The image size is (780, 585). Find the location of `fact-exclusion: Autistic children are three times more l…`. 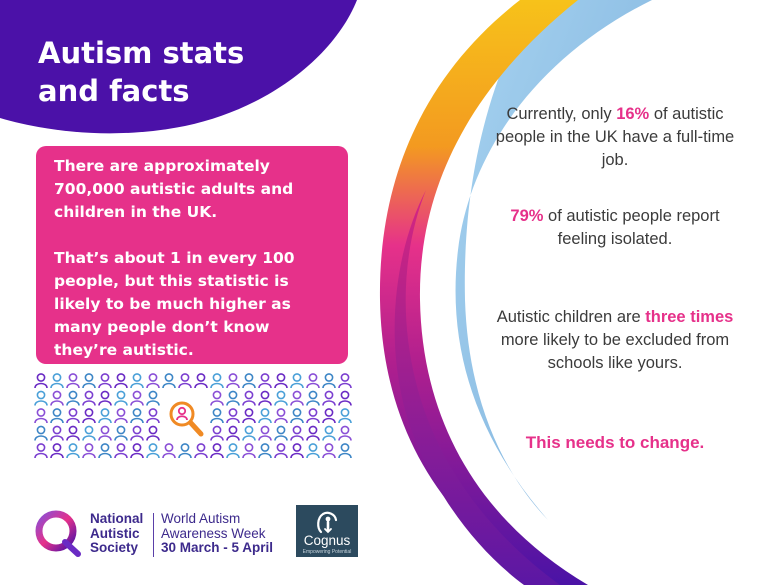

fact-exclusion: Autistic children are three times more l… is located at coordinates (615, 340).